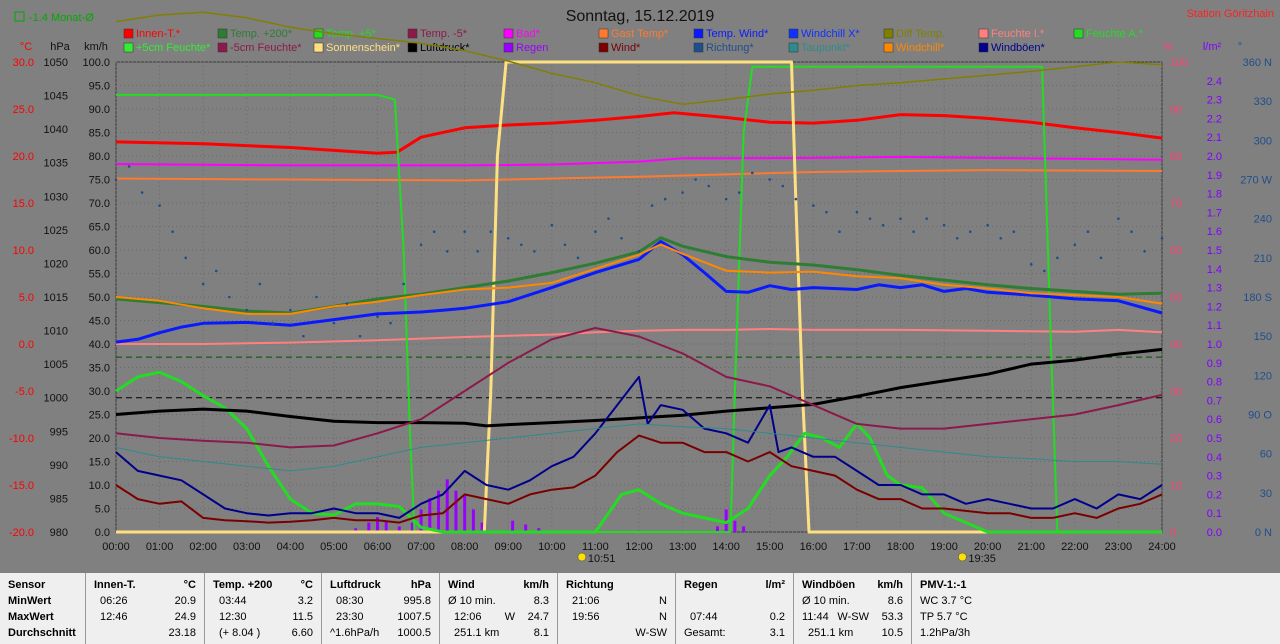  Describe the element at coordinates (1214, 270) in the screenshot. I see `tick-label-rain: 1.4` at that location.